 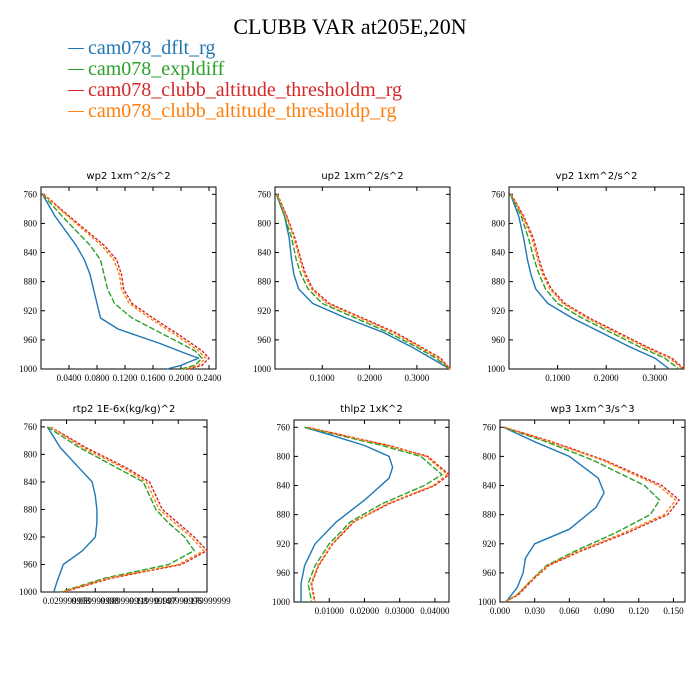 I want to click on x-tick-label: 0.3000, so click(x=417, y=378).